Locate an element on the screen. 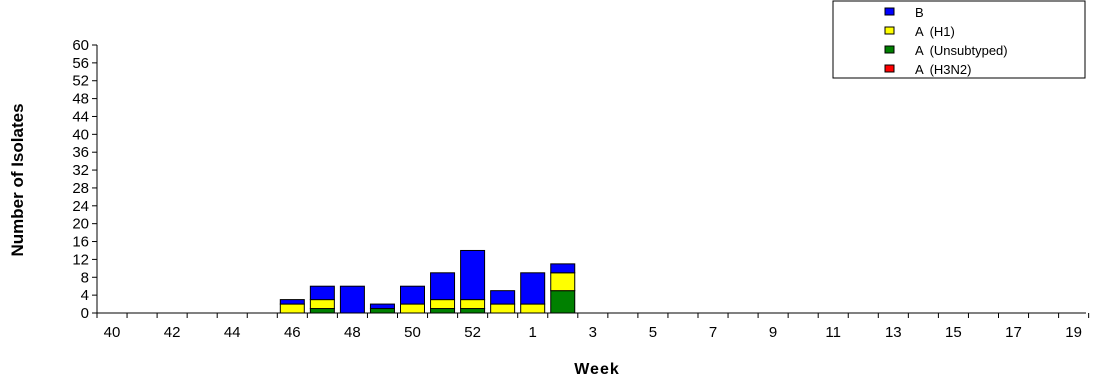 This screenshot has height=379, width=1093. x-tick-label: 17 is located at coordinates (1013, 332).